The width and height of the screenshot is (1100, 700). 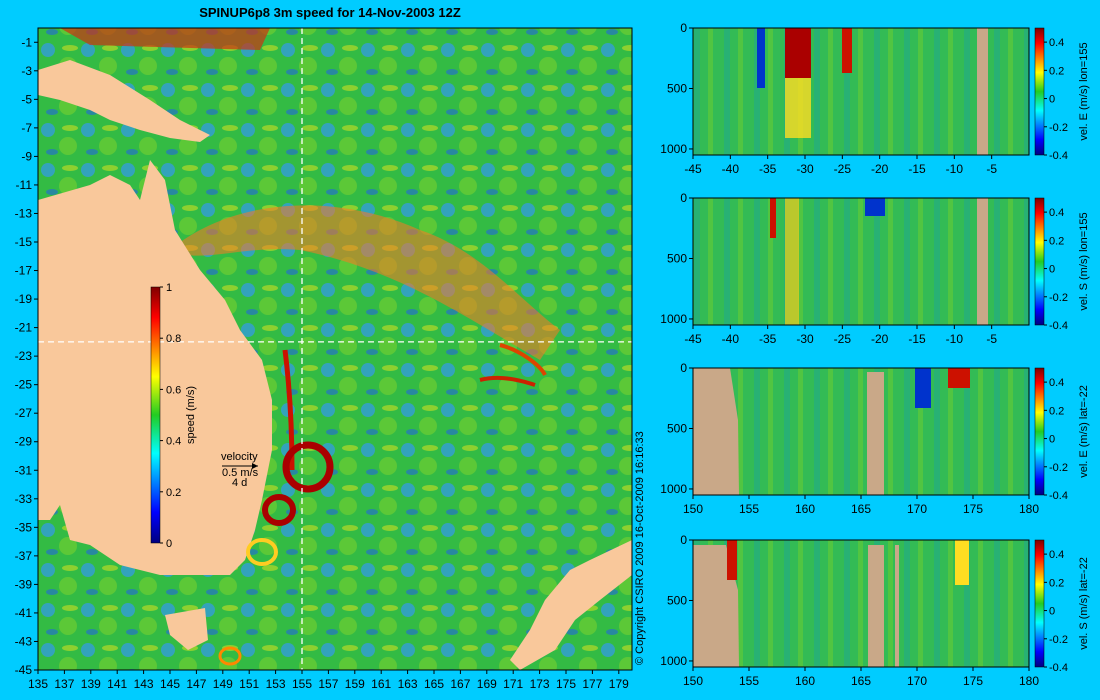 What do you see at coordinates (191, 415) in the screenshot?
I see `map-colorbar-label: speed (m/s)` at bounding box center [191, 415].